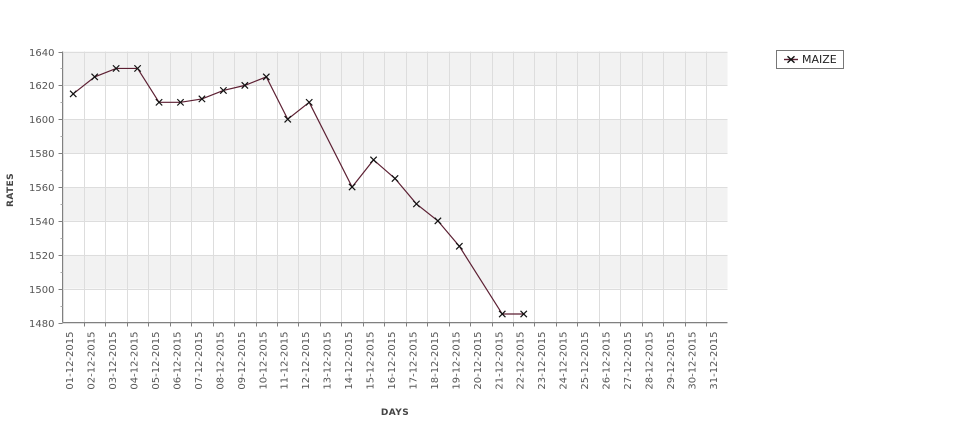 The image size is (975, 429). I want to click on x-tick-label: 07-12-2015, so click(199, 361).